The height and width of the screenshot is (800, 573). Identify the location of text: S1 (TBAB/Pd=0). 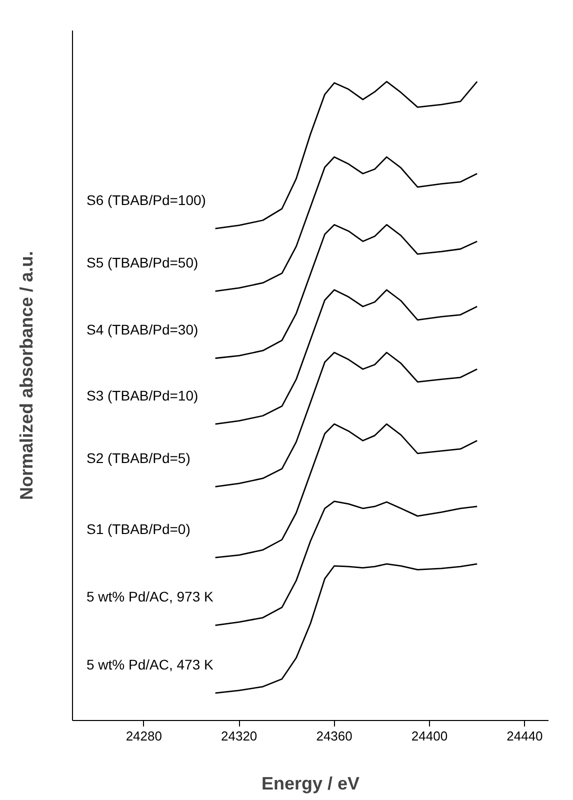
(138, 528).